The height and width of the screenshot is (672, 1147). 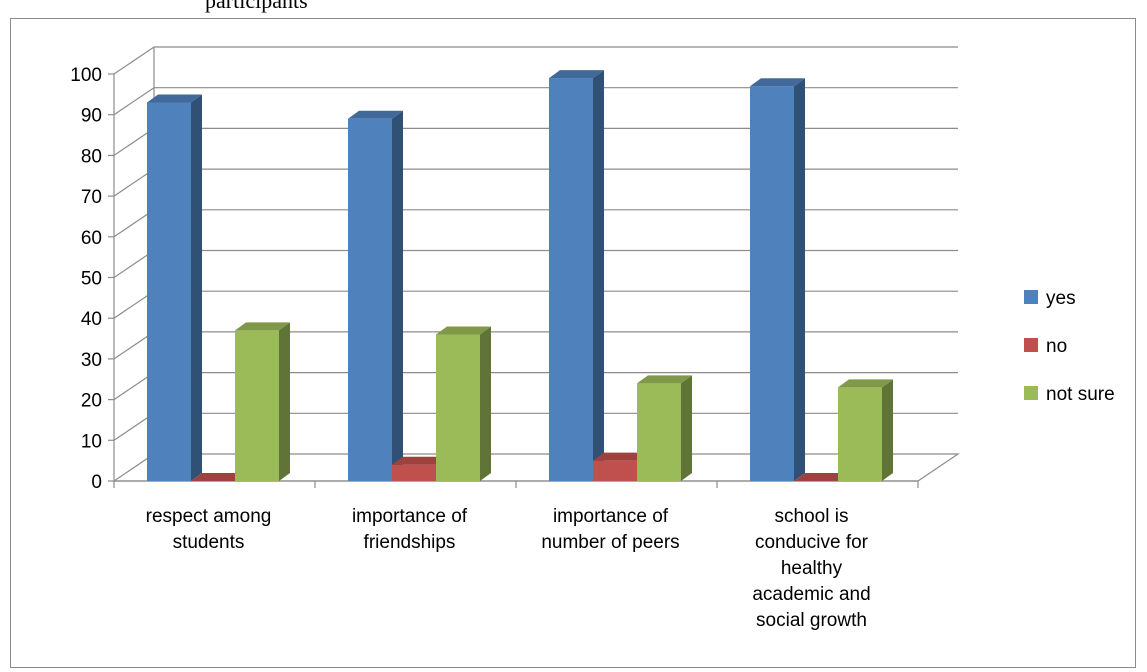 What do you see at coordinates (811, 594) in the screenshot?
I see `category-label-line: academic and` at bounding box center [811, 594].